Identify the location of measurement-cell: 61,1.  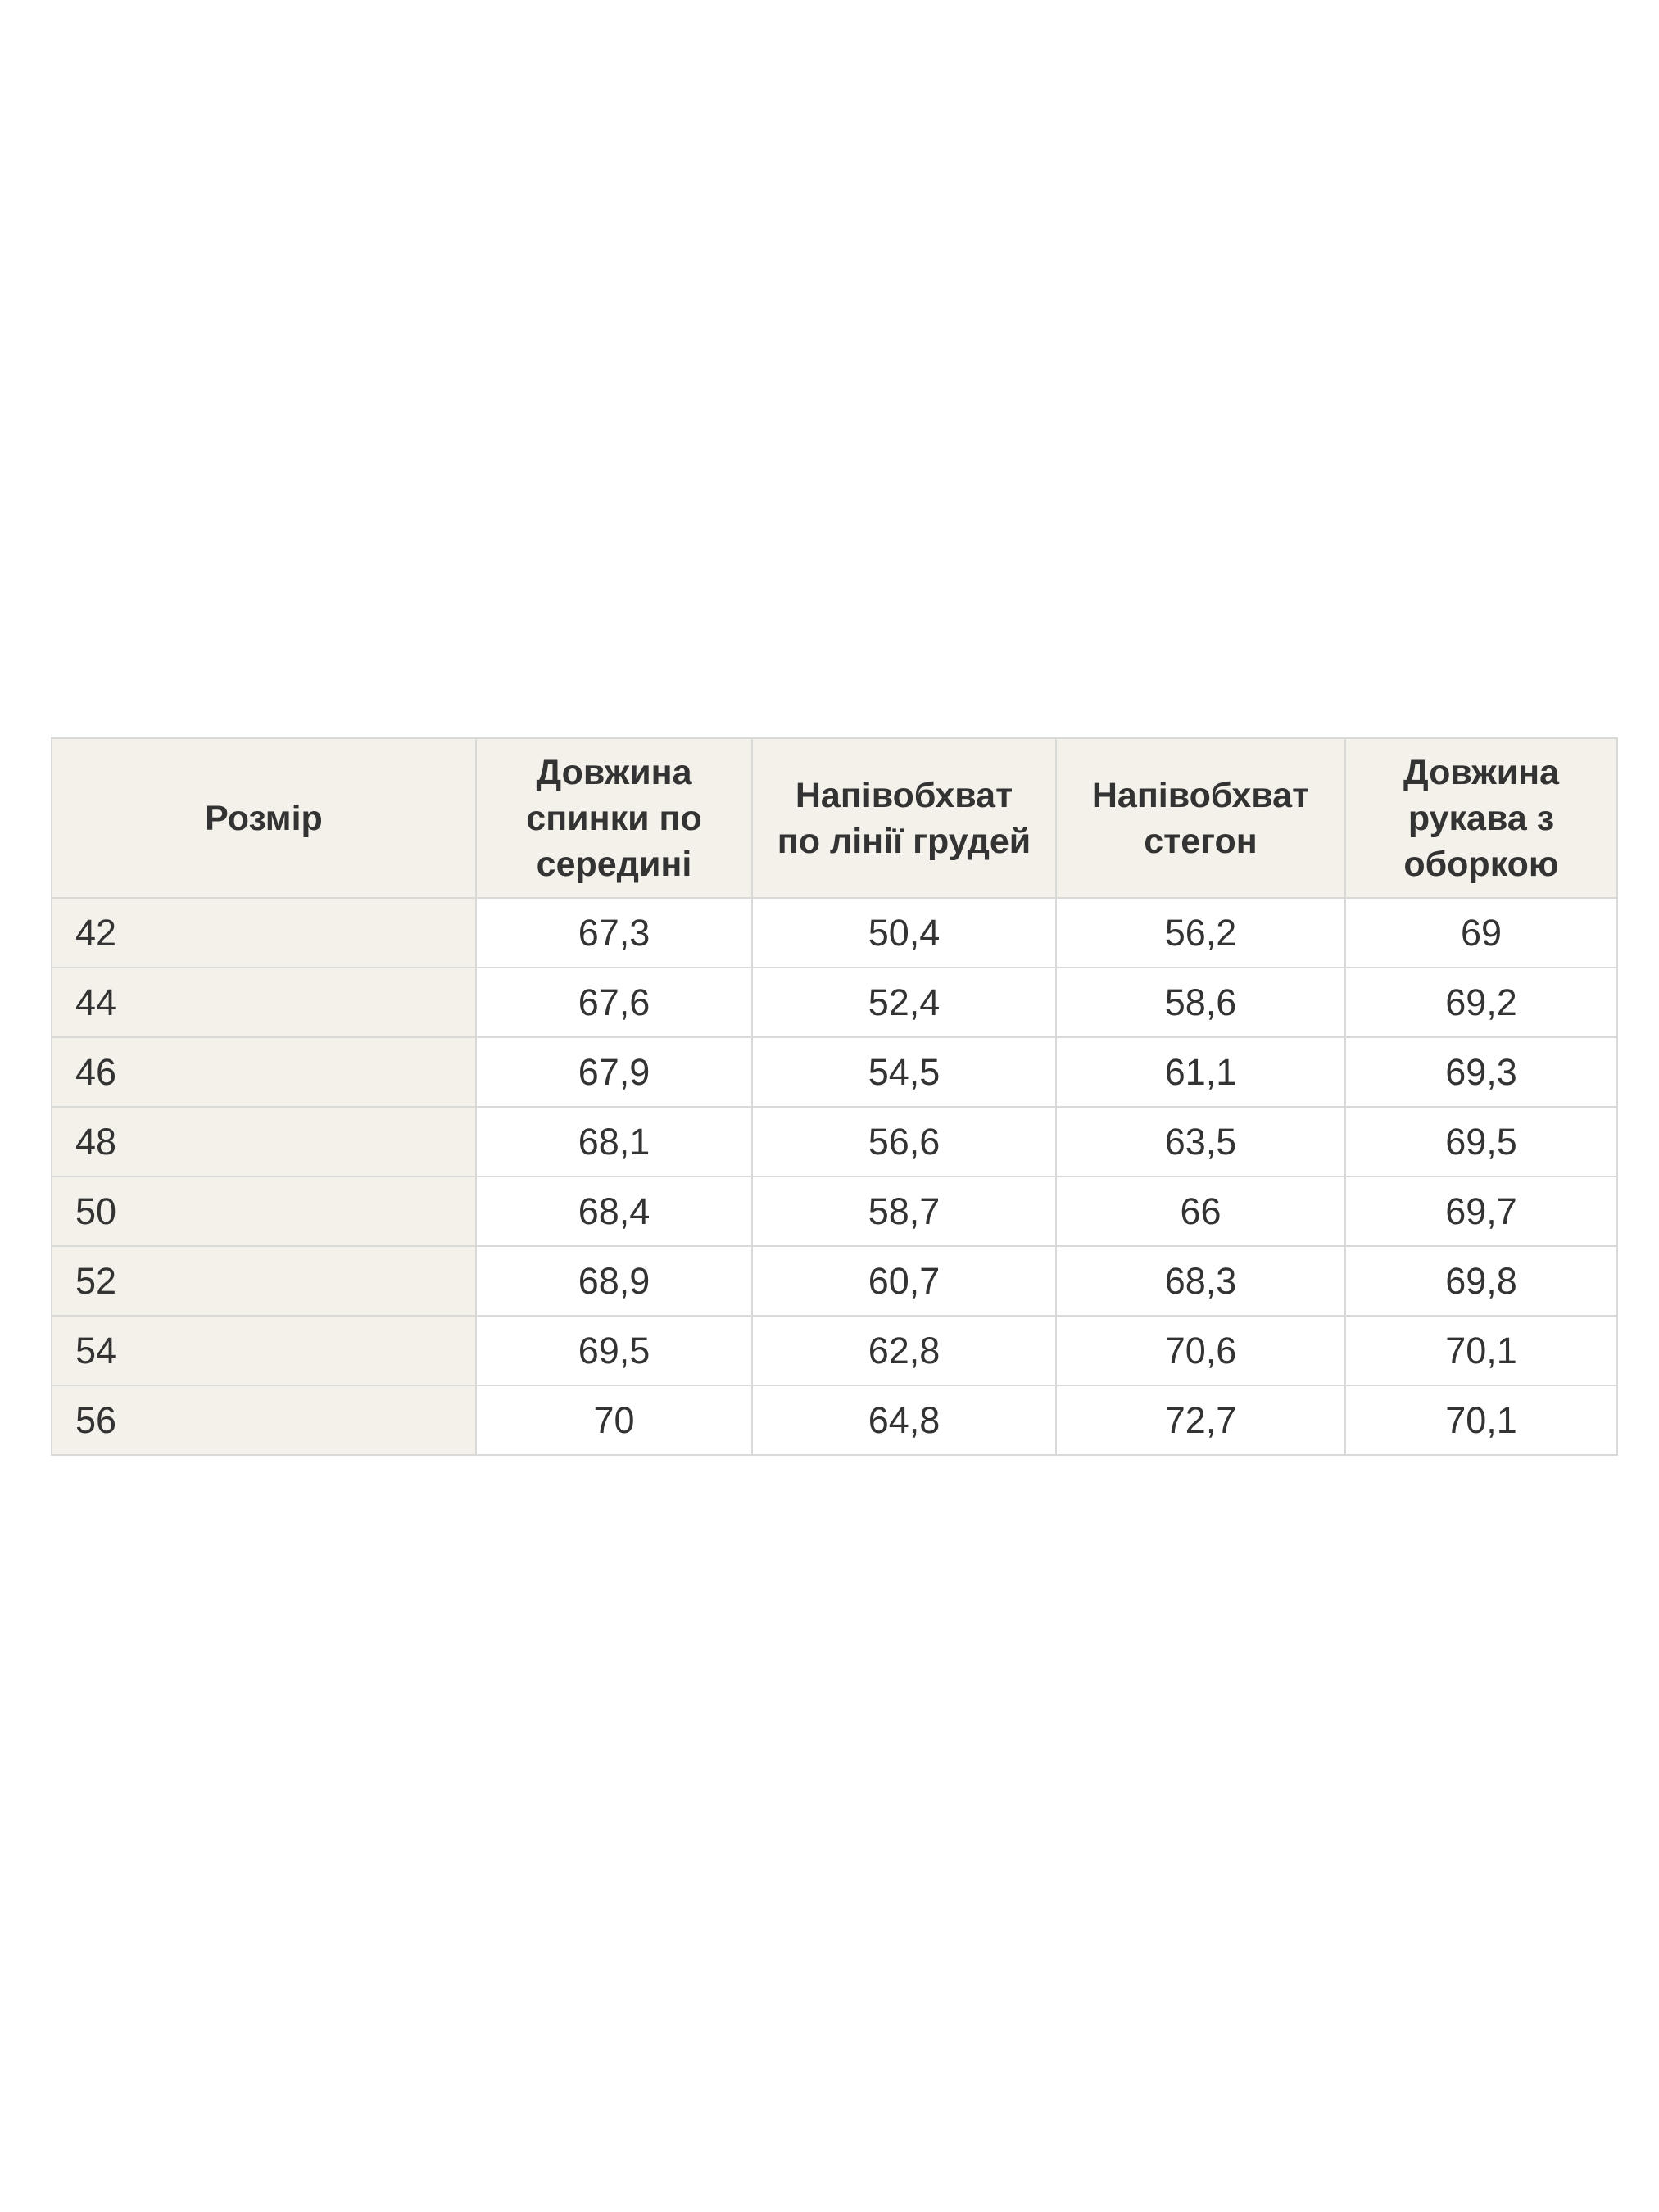
(1200, 1072).